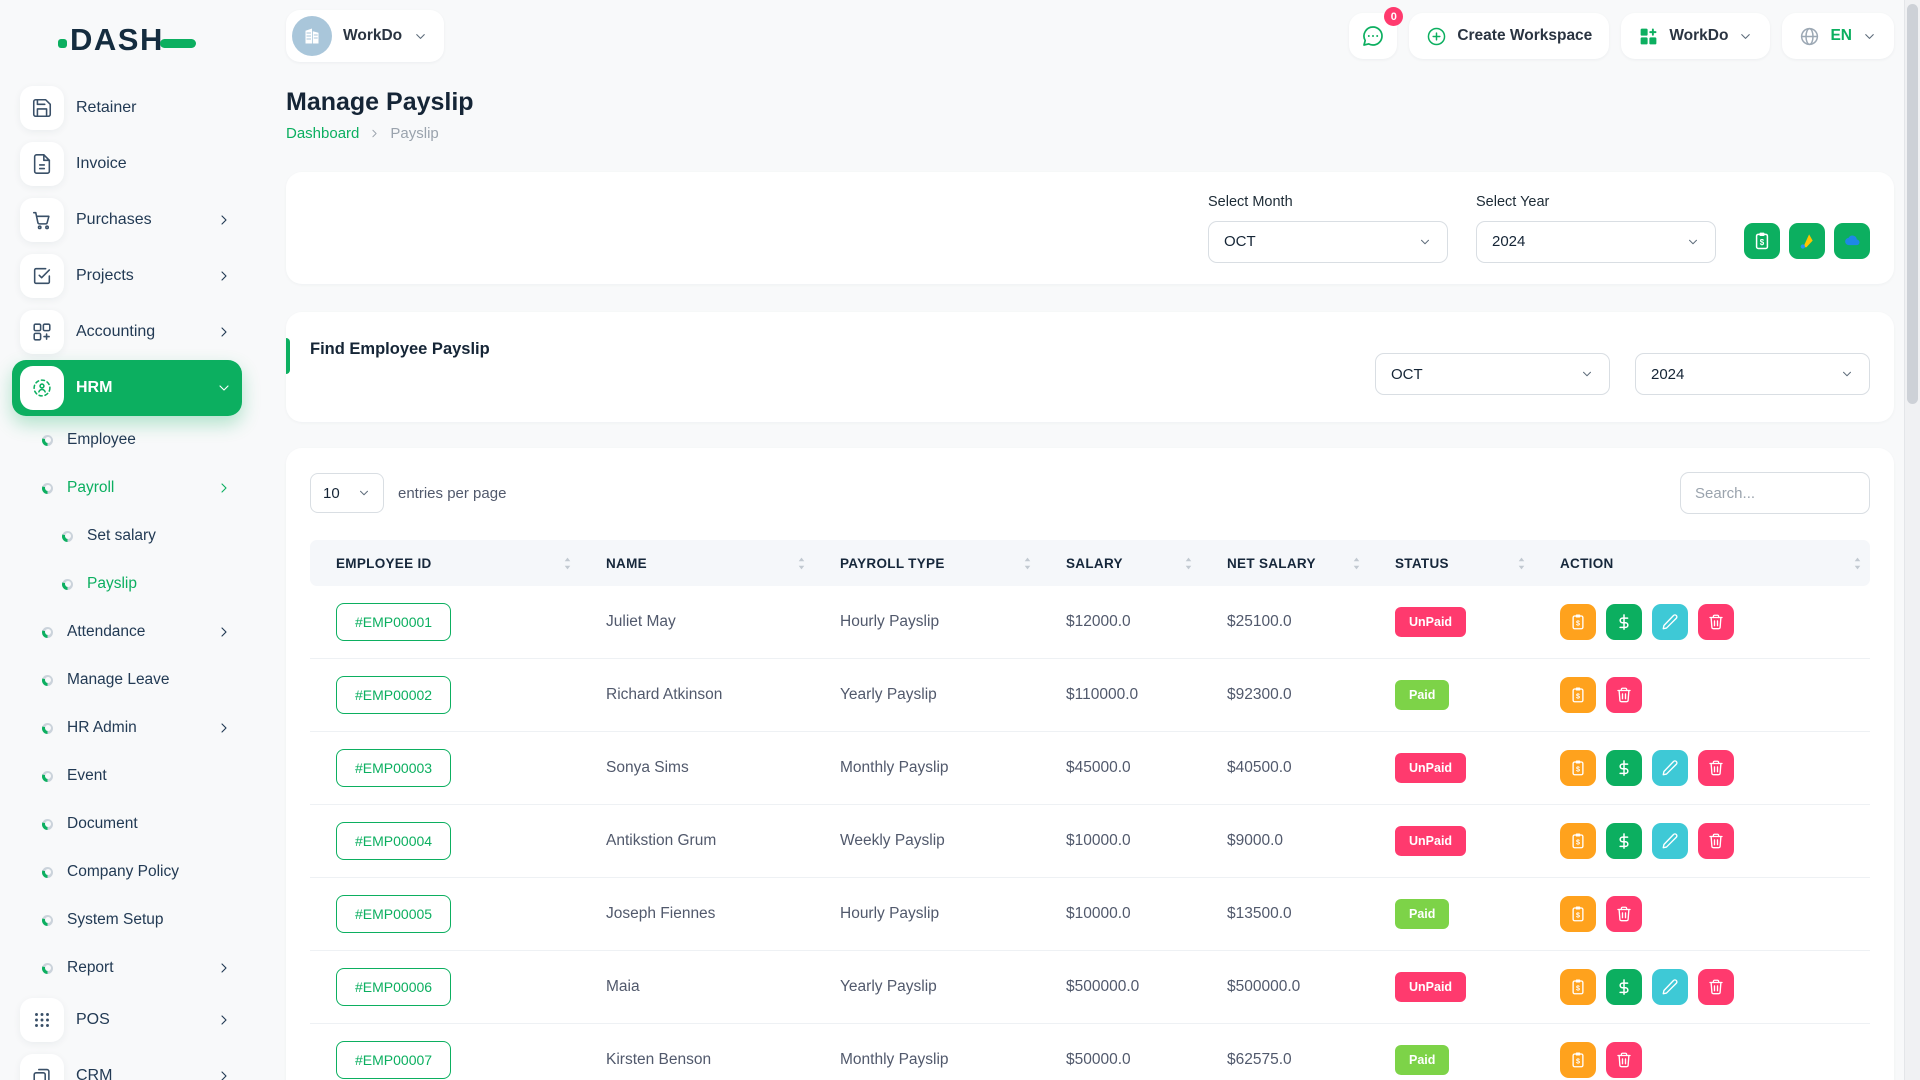 The height and width of the screenshot is (1080, 1920). What do you see at coordinates (1492, 374) in the screenshot?
I see `find-month-select: OCT` at bounding box center [1492, 374].